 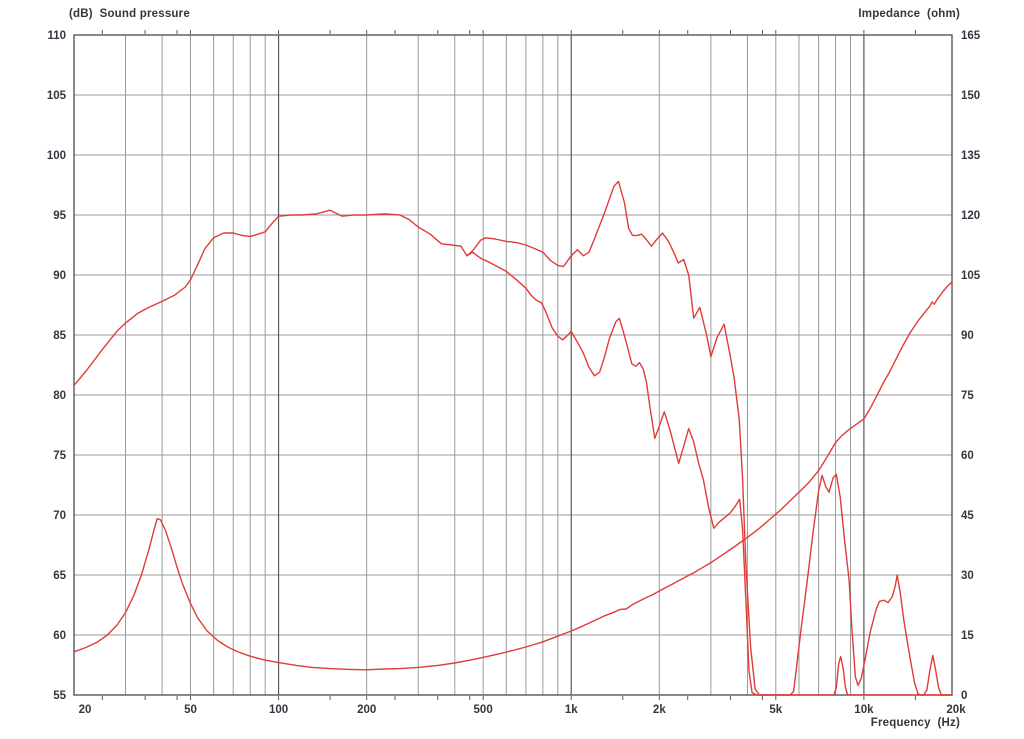 I want to click on x-axis-tick-label: 200, so click(x=366, y=710).